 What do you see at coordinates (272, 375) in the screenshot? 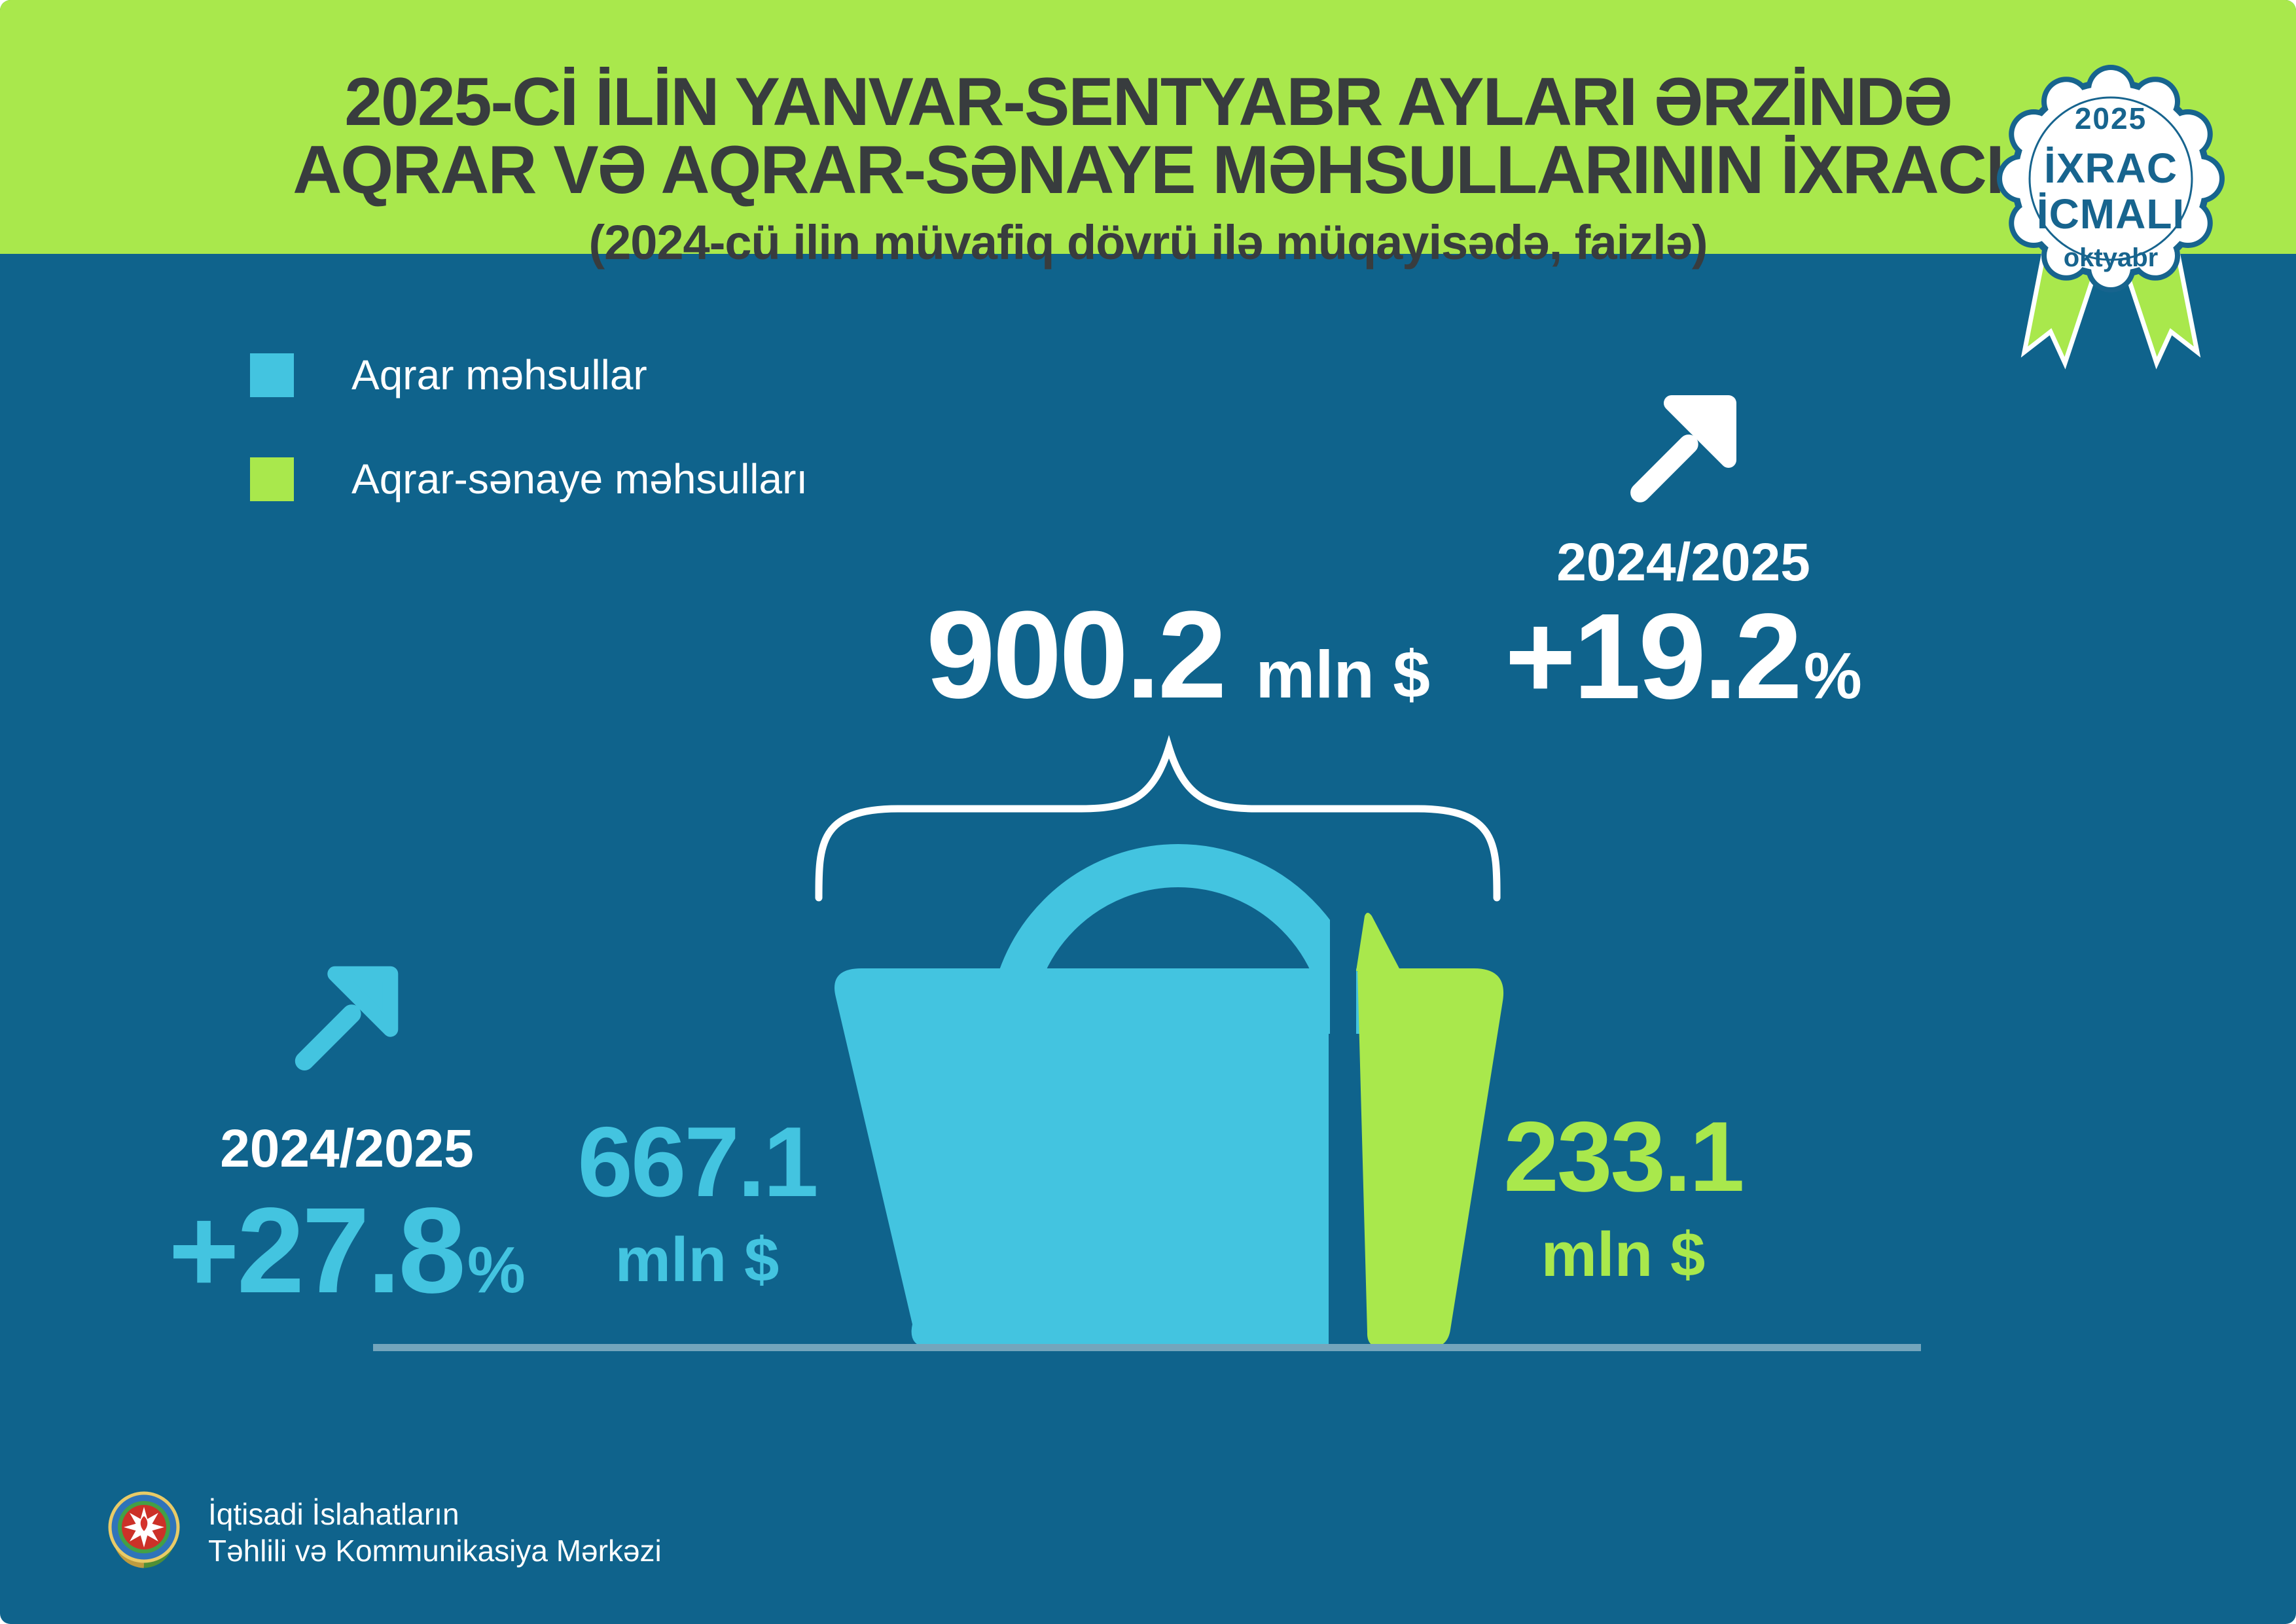
I see `legend-swatch-agrar` at bounding box center [272, 375].